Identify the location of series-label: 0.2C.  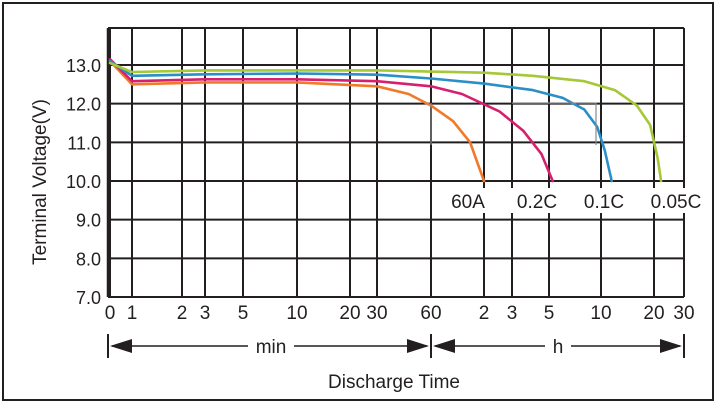
(537, 202).